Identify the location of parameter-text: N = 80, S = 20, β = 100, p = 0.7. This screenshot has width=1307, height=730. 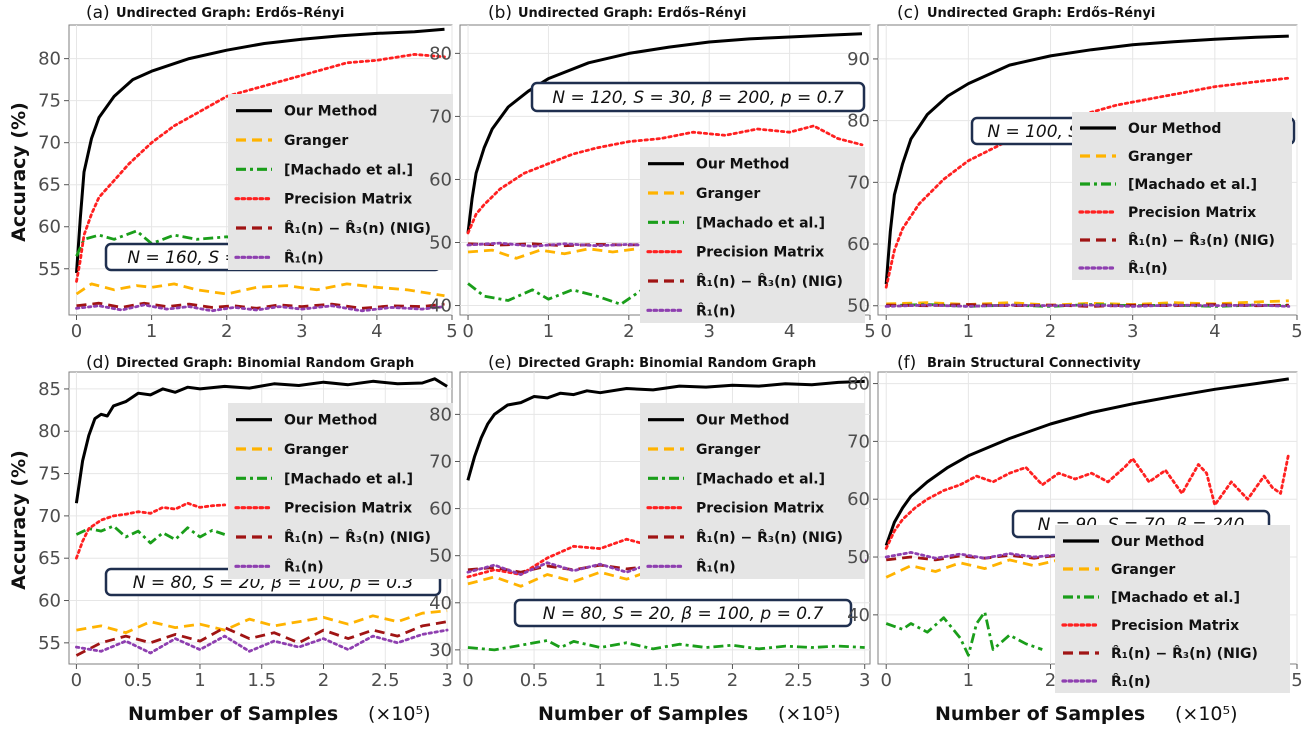
(683, 614).